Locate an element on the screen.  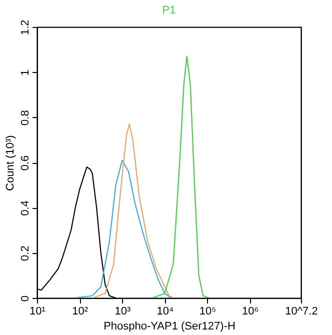
y-tick-label: 0.2 is located at coordinates (26, 253).